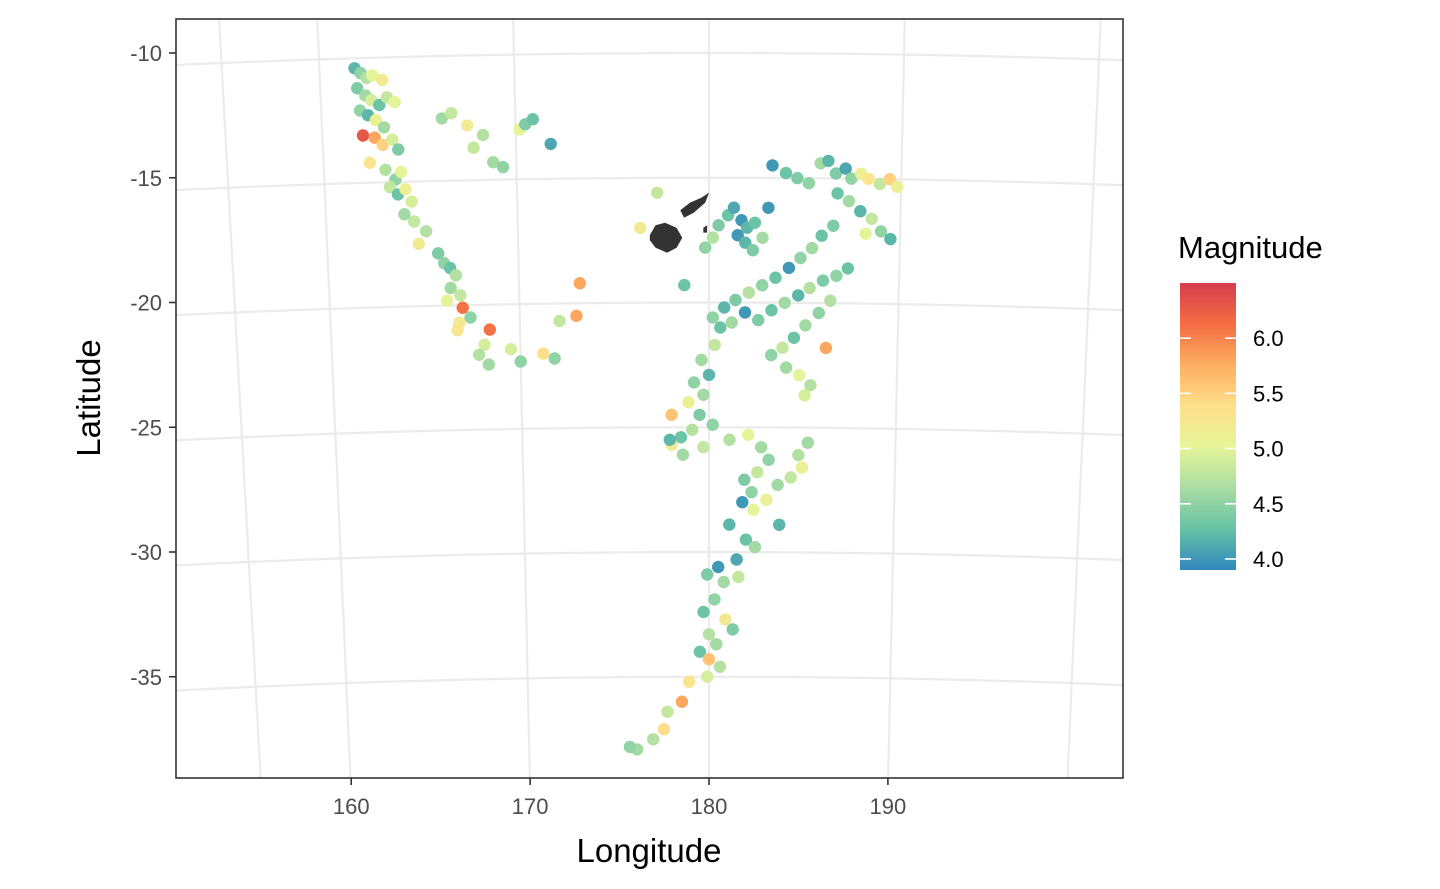  I want to click on x-tick-label: 160, so click(351, 806).